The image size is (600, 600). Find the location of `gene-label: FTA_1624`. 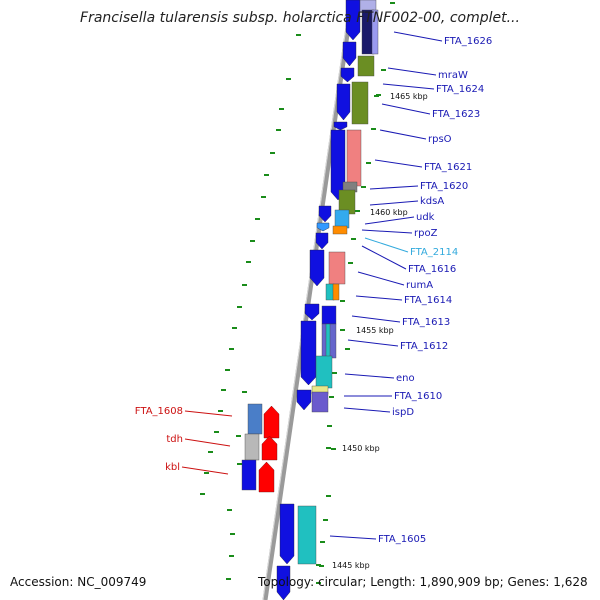

gene-label: FTA_1624 is located at coordinates (460, 89).